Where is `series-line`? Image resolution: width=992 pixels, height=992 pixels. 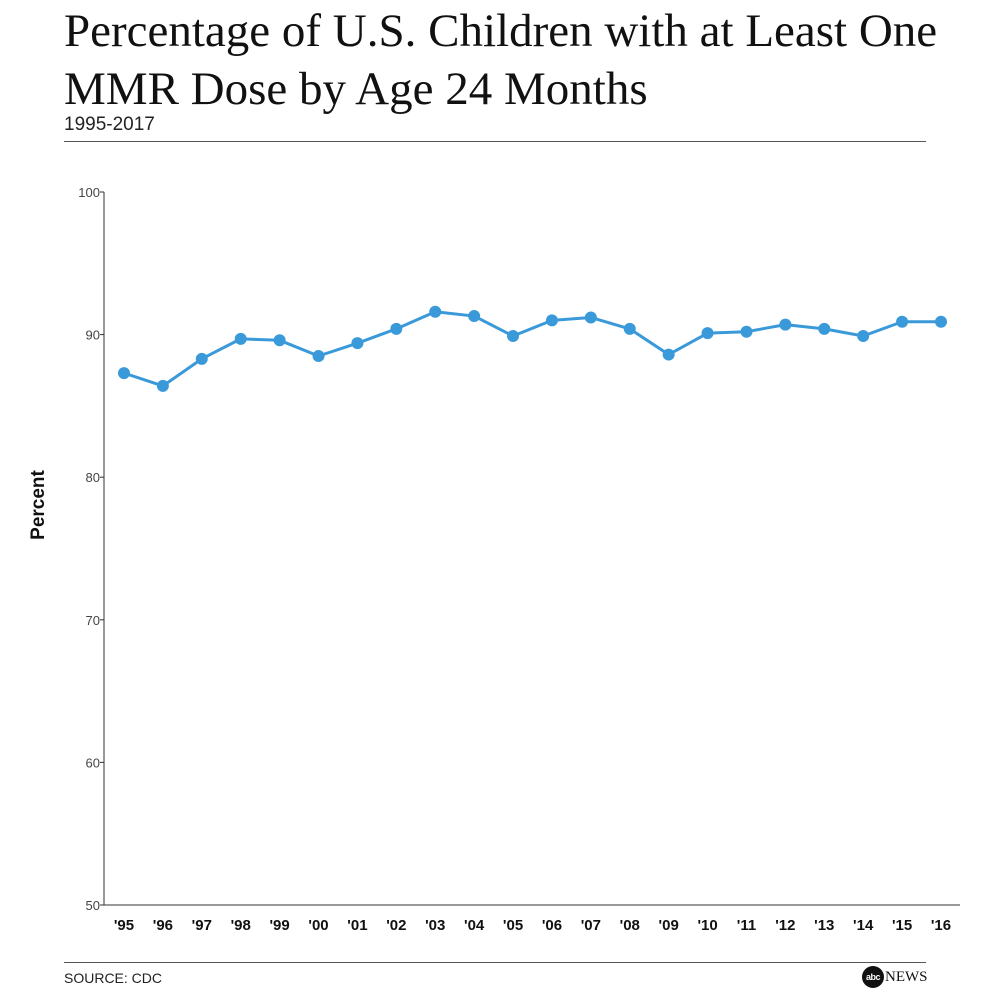 series-line is located at coordinates (532, 349).